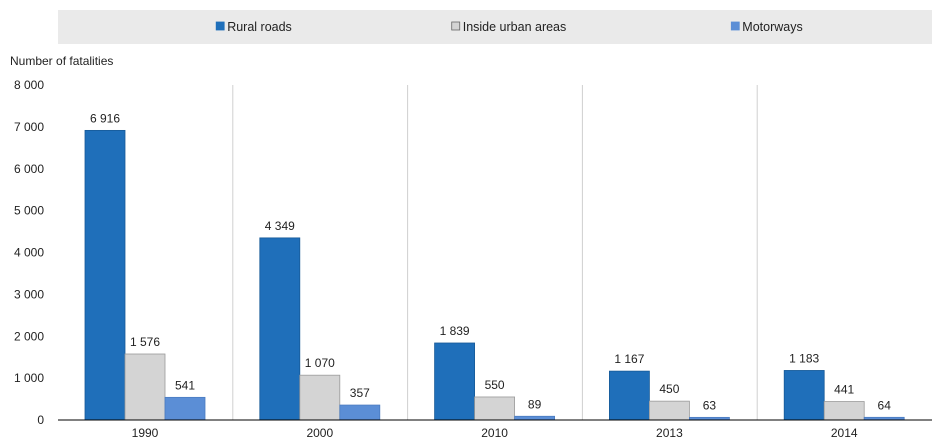 This screenshot has height=442, width=937. I want to click on bar-inside-urban-areas-2000, so click(320, 397).